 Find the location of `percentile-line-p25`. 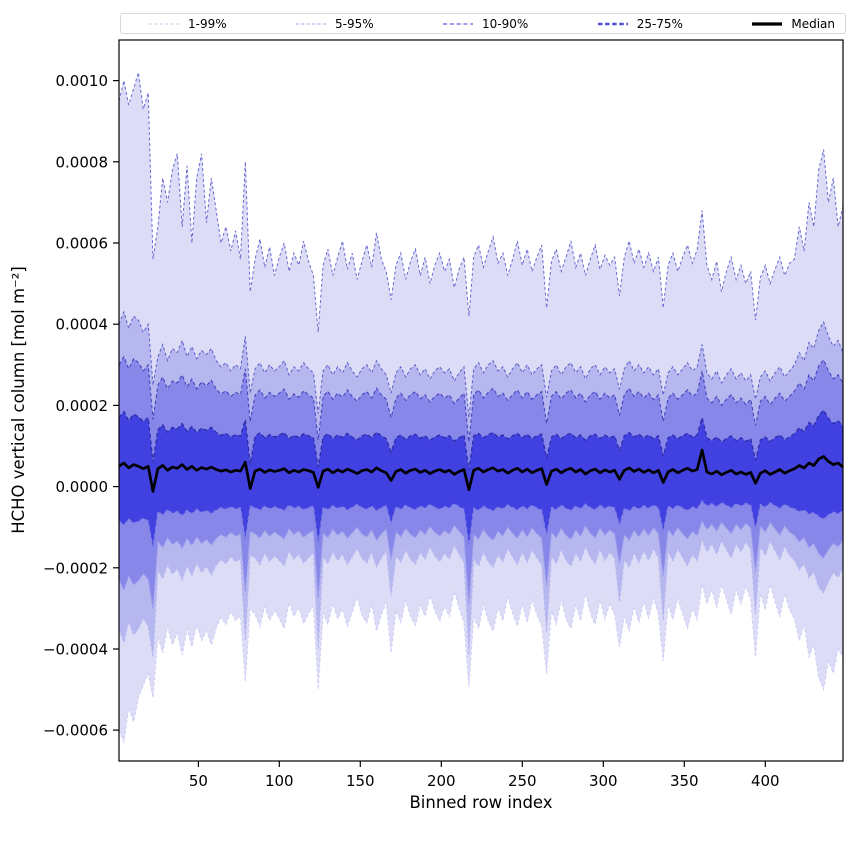

percentile-line-p25 is located at coordinates (481, 523).